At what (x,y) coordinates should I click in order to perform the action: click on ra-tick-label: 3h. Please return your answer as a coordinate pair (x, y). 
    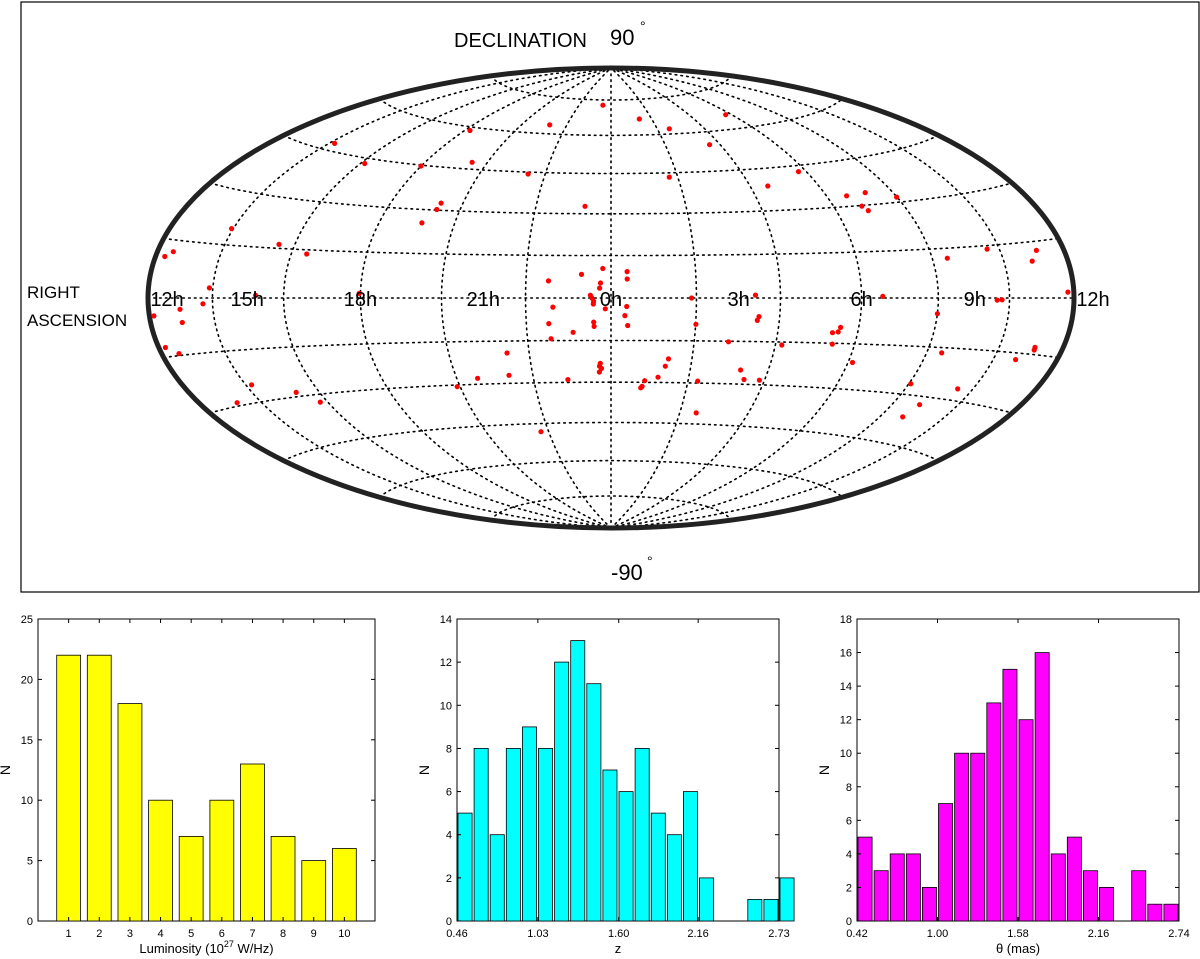
    Looking at the image, I should click on (739, 300).